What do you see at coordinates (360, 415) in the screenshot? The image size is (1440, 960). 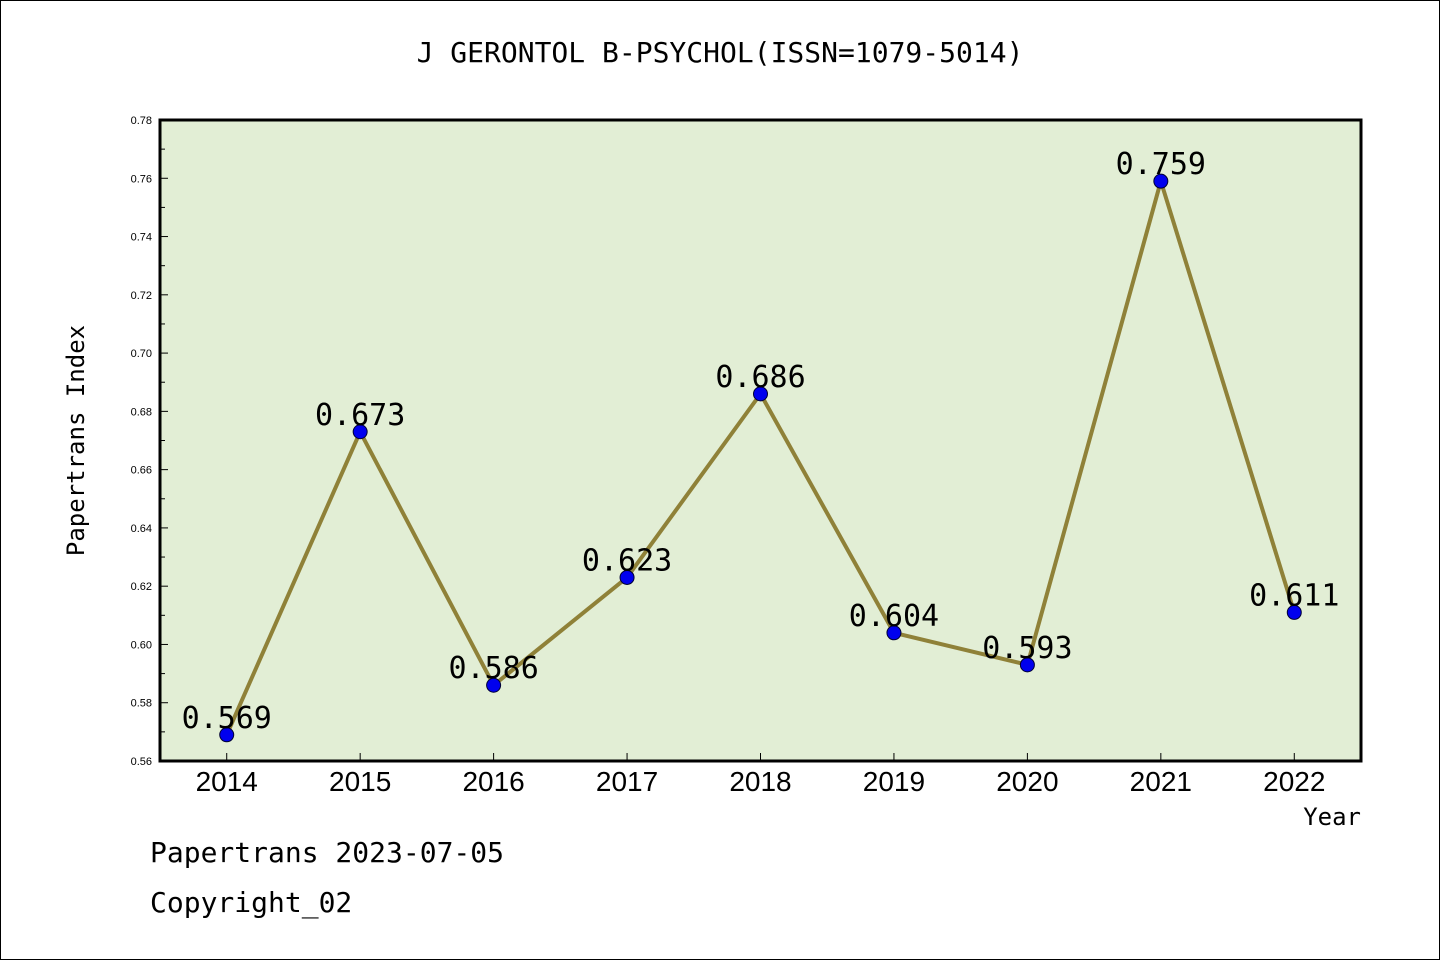 I see `data-label: 0.673` at bounding box center [360, 415].